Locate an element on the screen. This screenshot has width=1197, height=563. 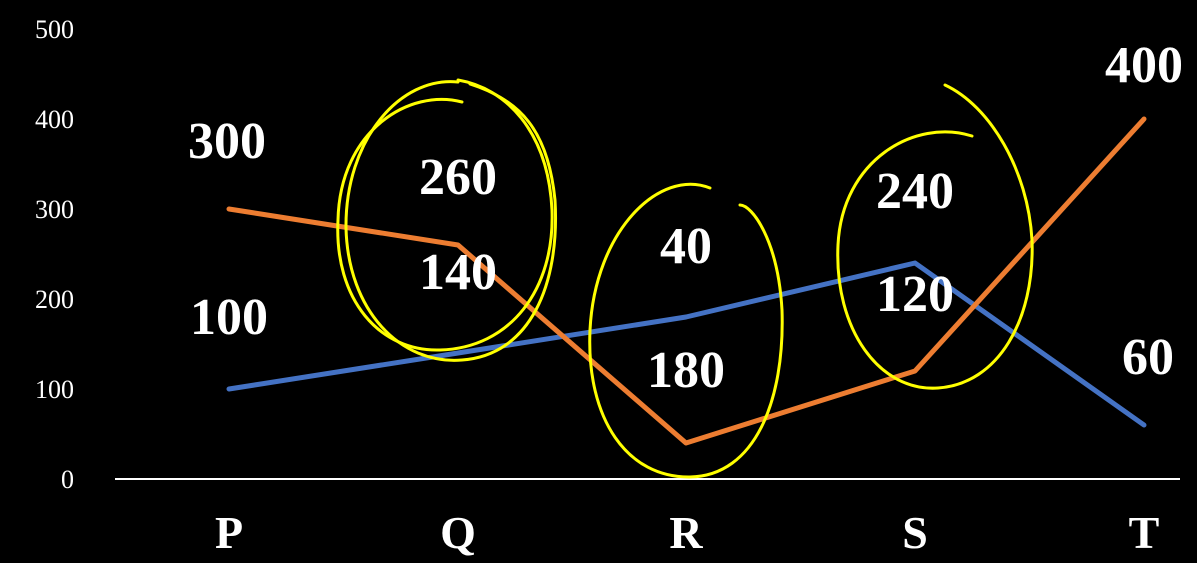
x-category-label: S is located at coordinates (915, 532).